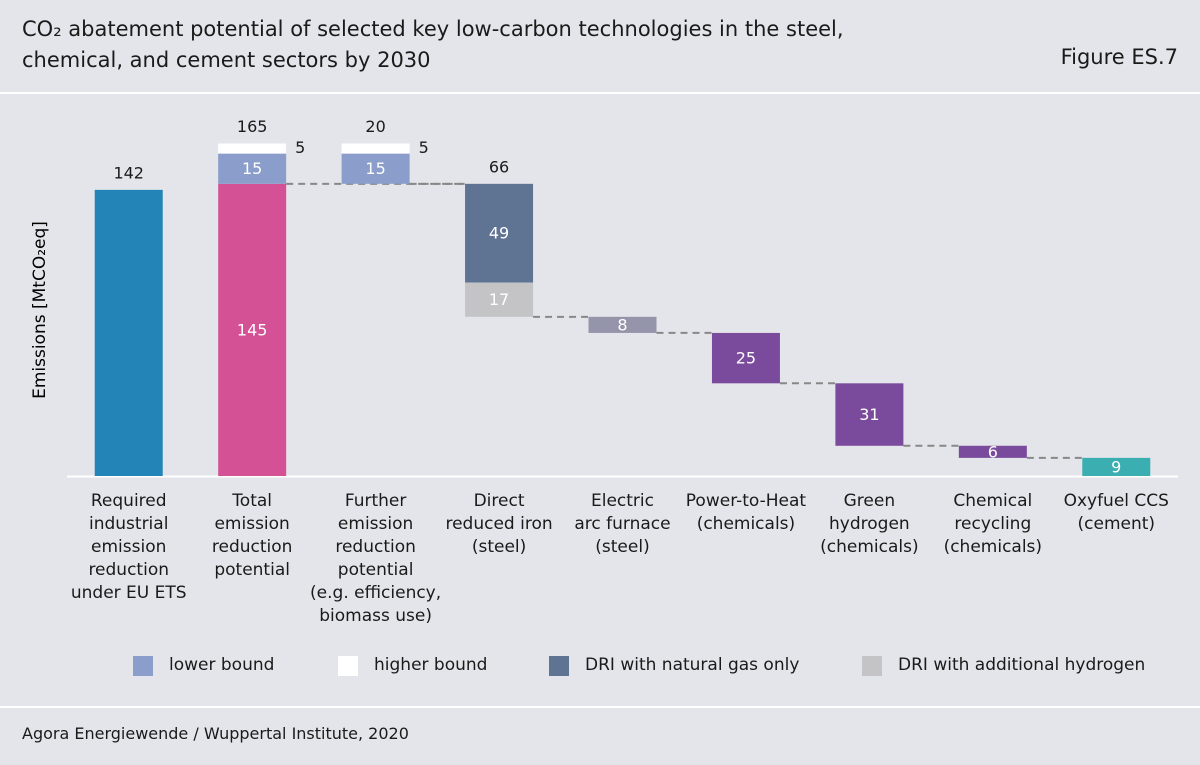  Describe the element at coordinates (499, 524) in the screenshot. I see `x-tick-label: Direct reduced iron (steel)` at that location.